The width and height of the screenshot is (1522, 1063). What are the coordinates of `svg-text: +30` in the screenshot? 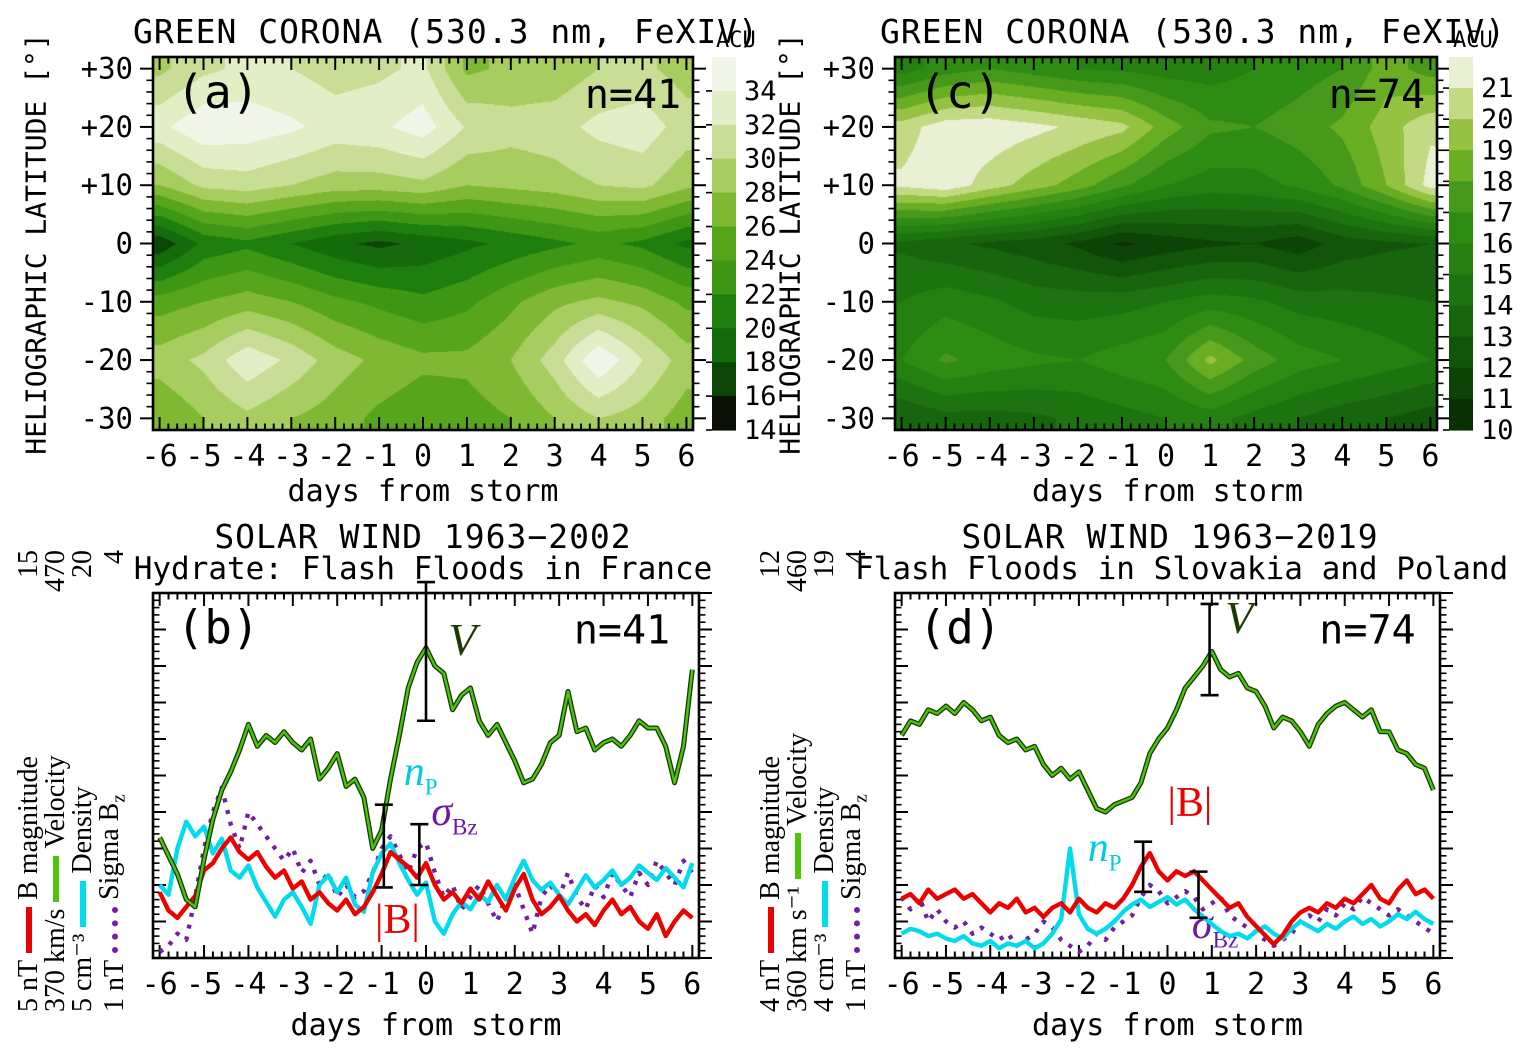 It's located at (849, 69).